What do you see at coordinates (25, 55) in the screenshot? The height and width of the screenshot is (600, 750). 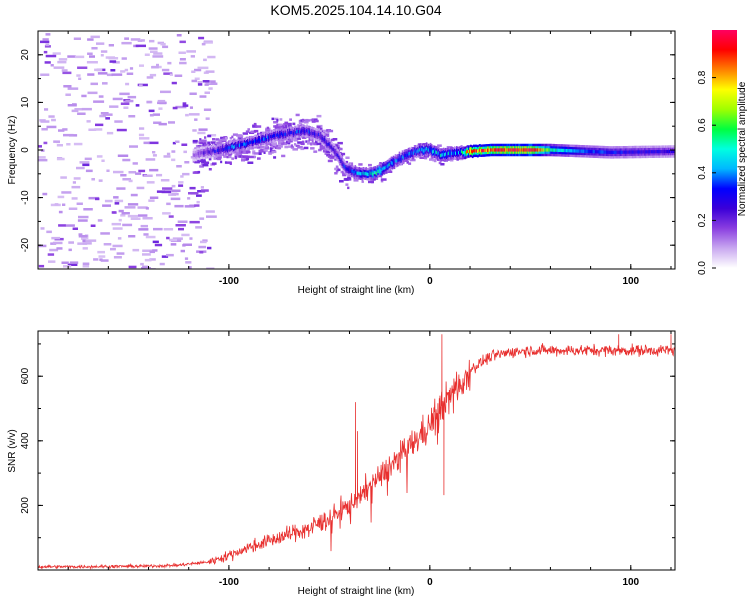 I see `y-tick-label: 20` at bounding box center [25, 55].